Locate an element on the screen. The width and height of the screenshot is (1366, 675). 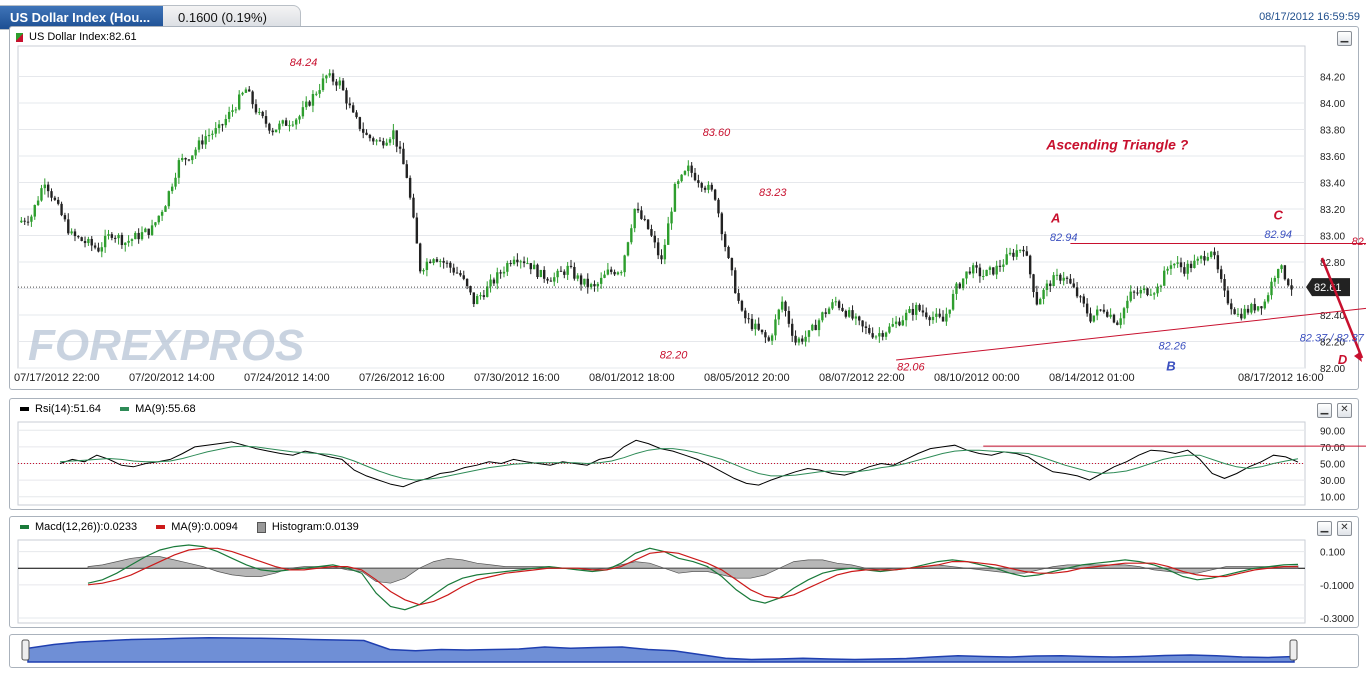
macd-close-button: ✕ is located at coordinates (1344, 528).